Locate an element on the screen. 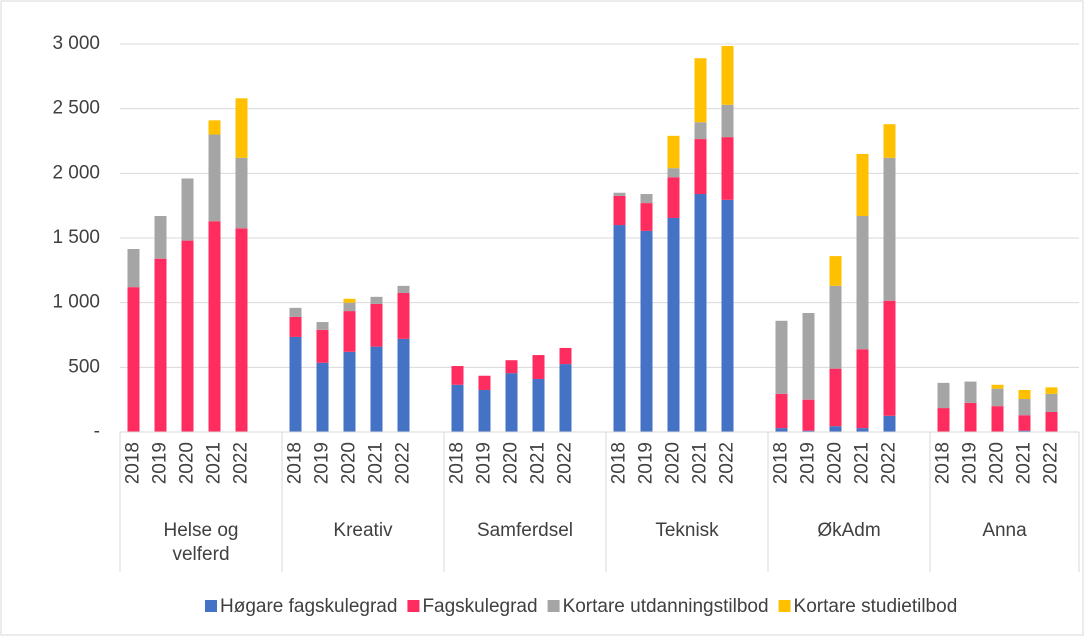  group-label: Helse og velferd is located at coordinates (201, 542).